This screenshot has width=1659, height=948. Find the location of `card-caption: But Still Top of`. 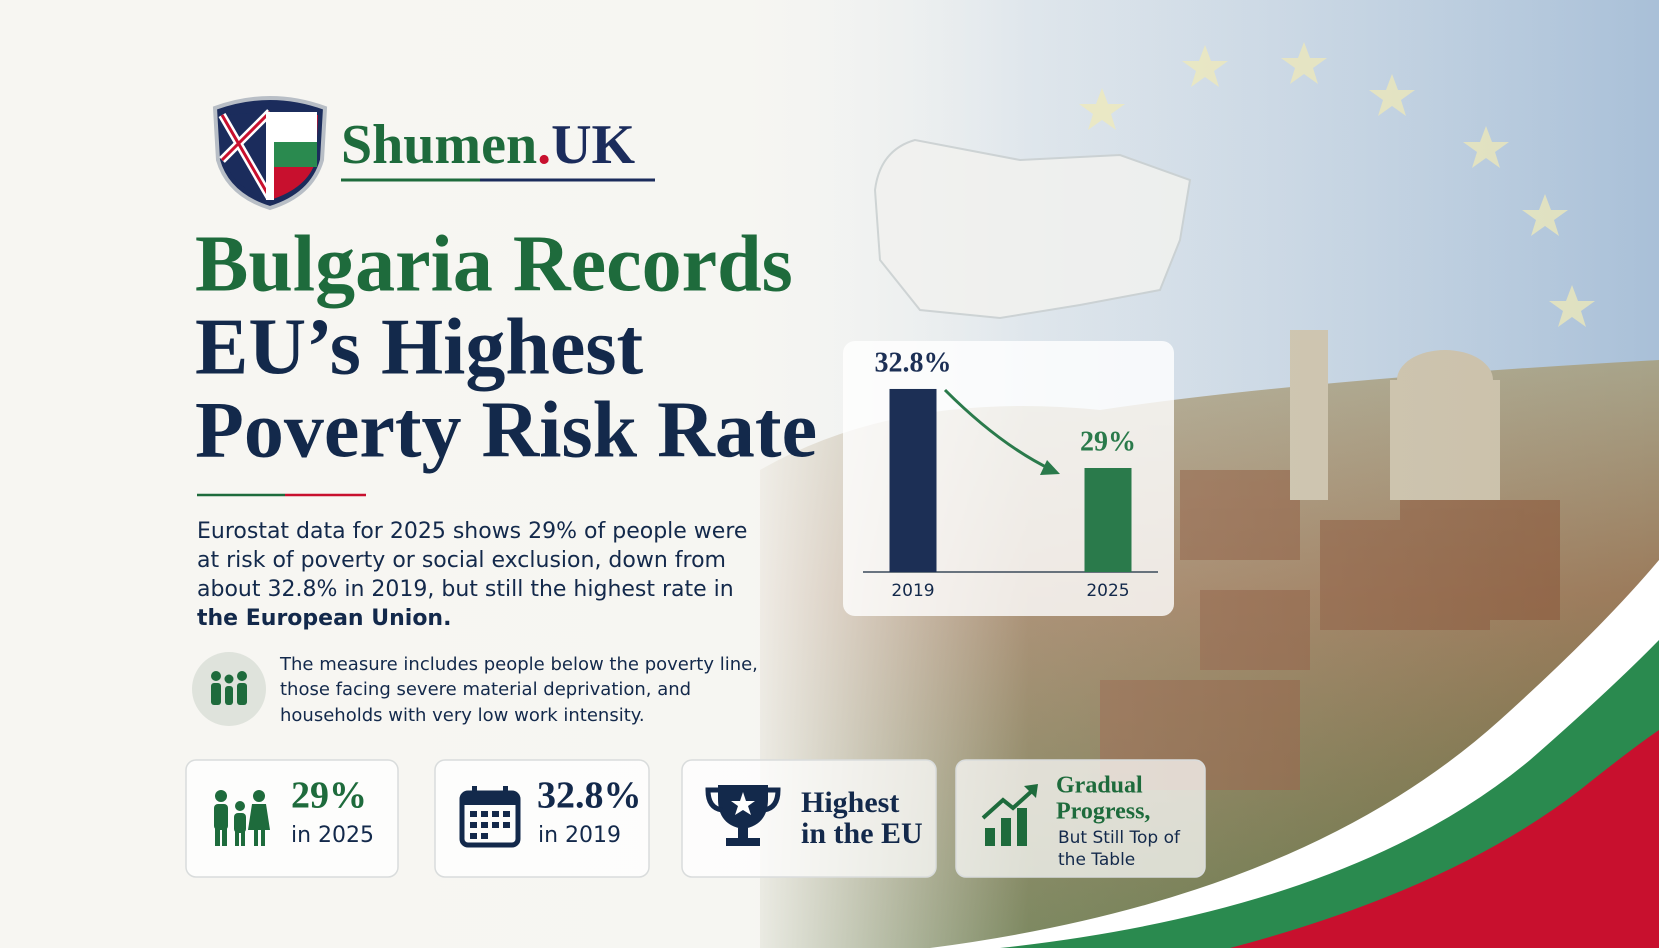

card-caption: But Still Top of is located at coordinates (1119, 838).